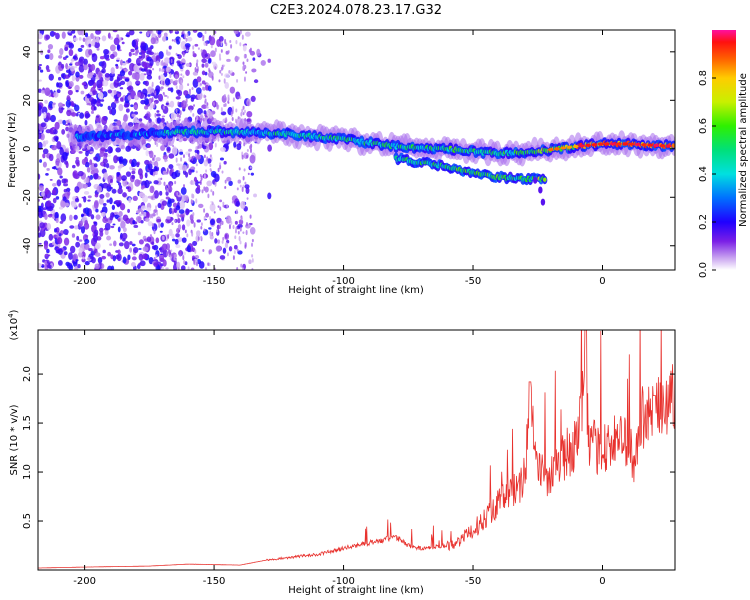  I want to click on x-tick-label: -150, so click(214, 281).